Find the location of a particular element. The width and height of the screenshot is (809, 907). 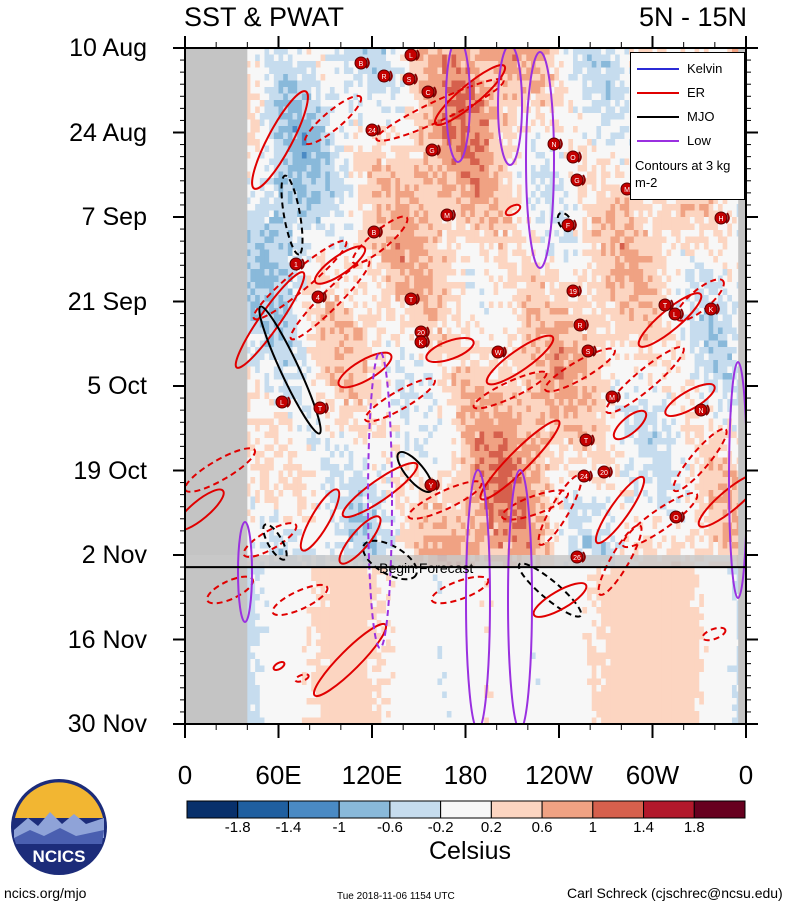

storm-marker-1: L is located at coordinates (412, 55).